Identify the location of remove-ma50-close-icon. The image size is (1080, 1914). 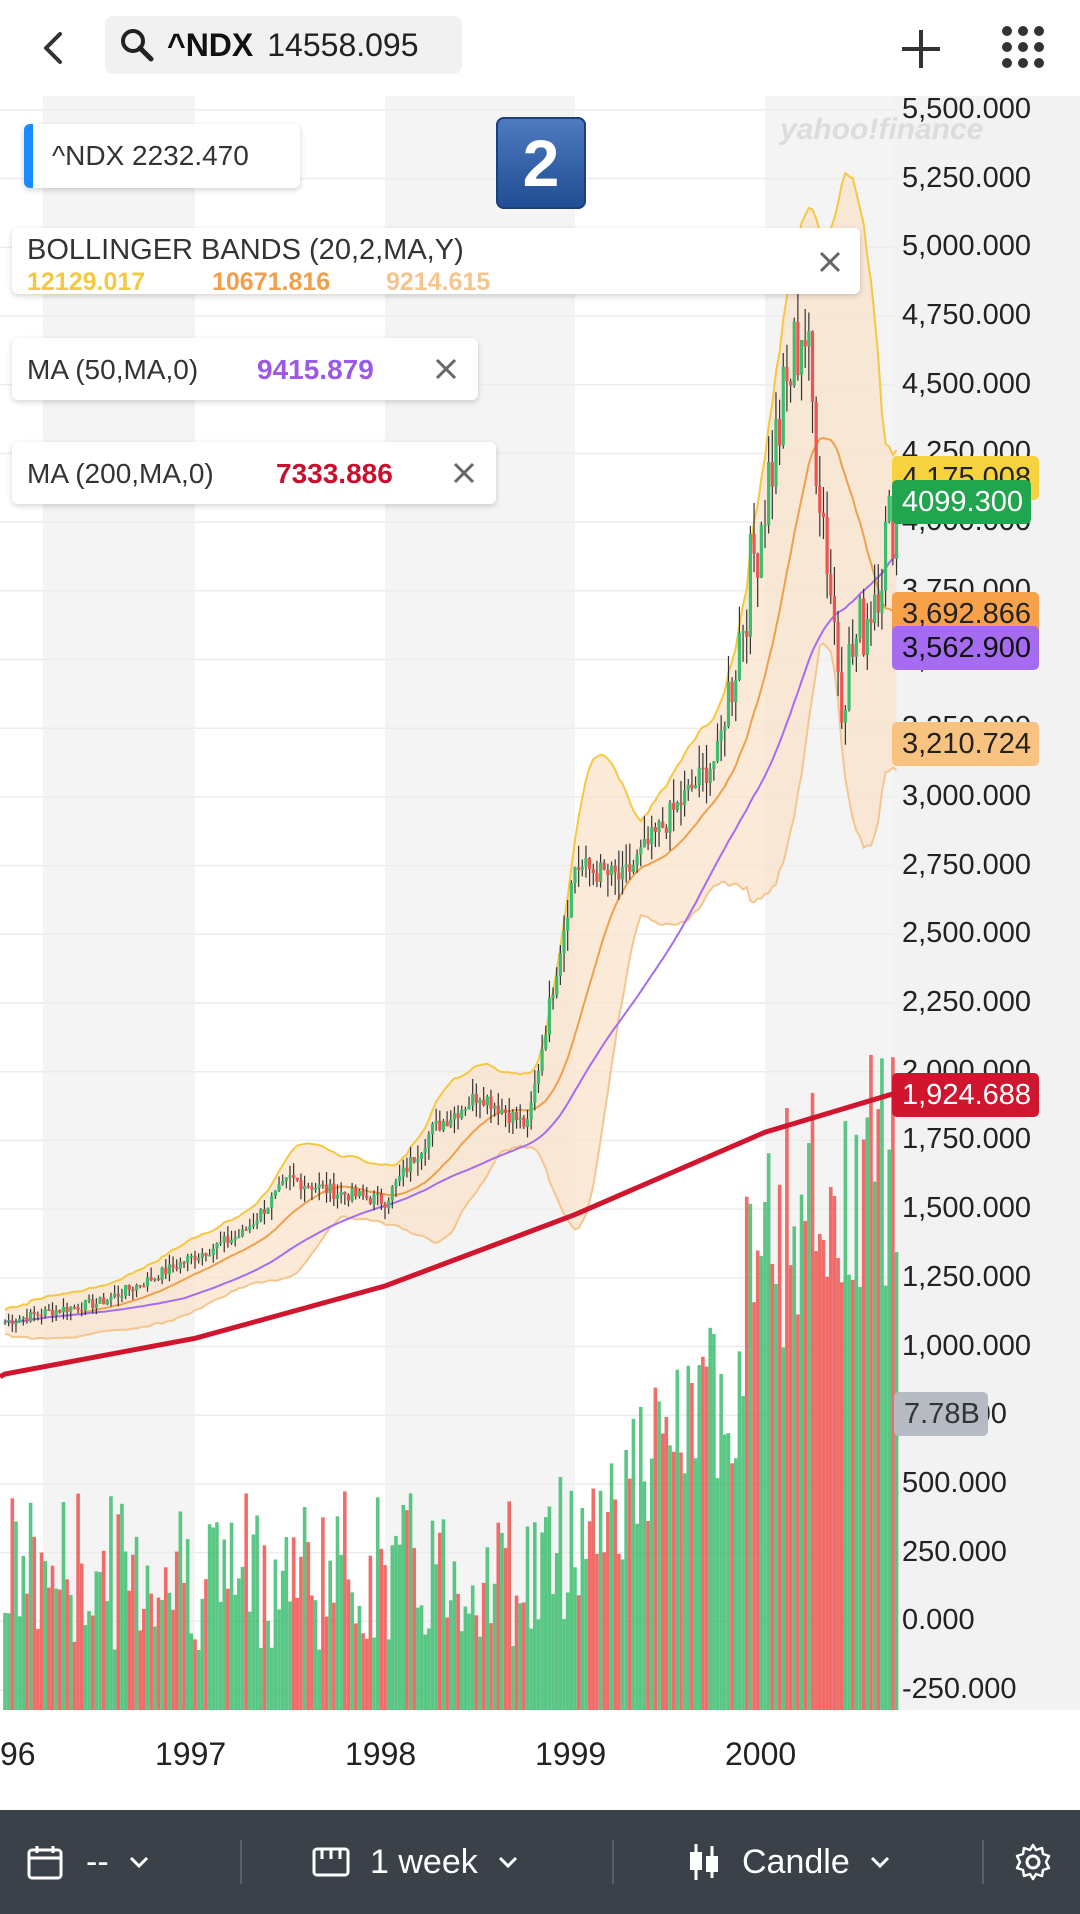
(446, 369).